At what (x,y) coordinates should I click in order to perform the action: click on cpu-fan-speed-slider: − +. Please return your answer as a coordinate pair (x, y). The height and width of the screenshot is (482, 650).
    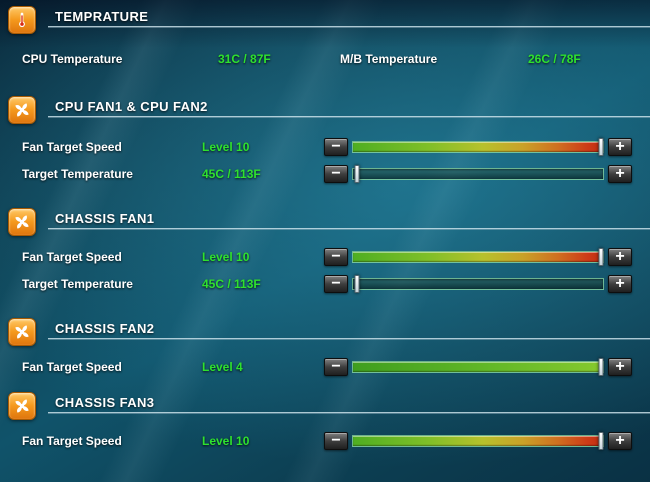
    Looking at the image, I should click on (478, 147).